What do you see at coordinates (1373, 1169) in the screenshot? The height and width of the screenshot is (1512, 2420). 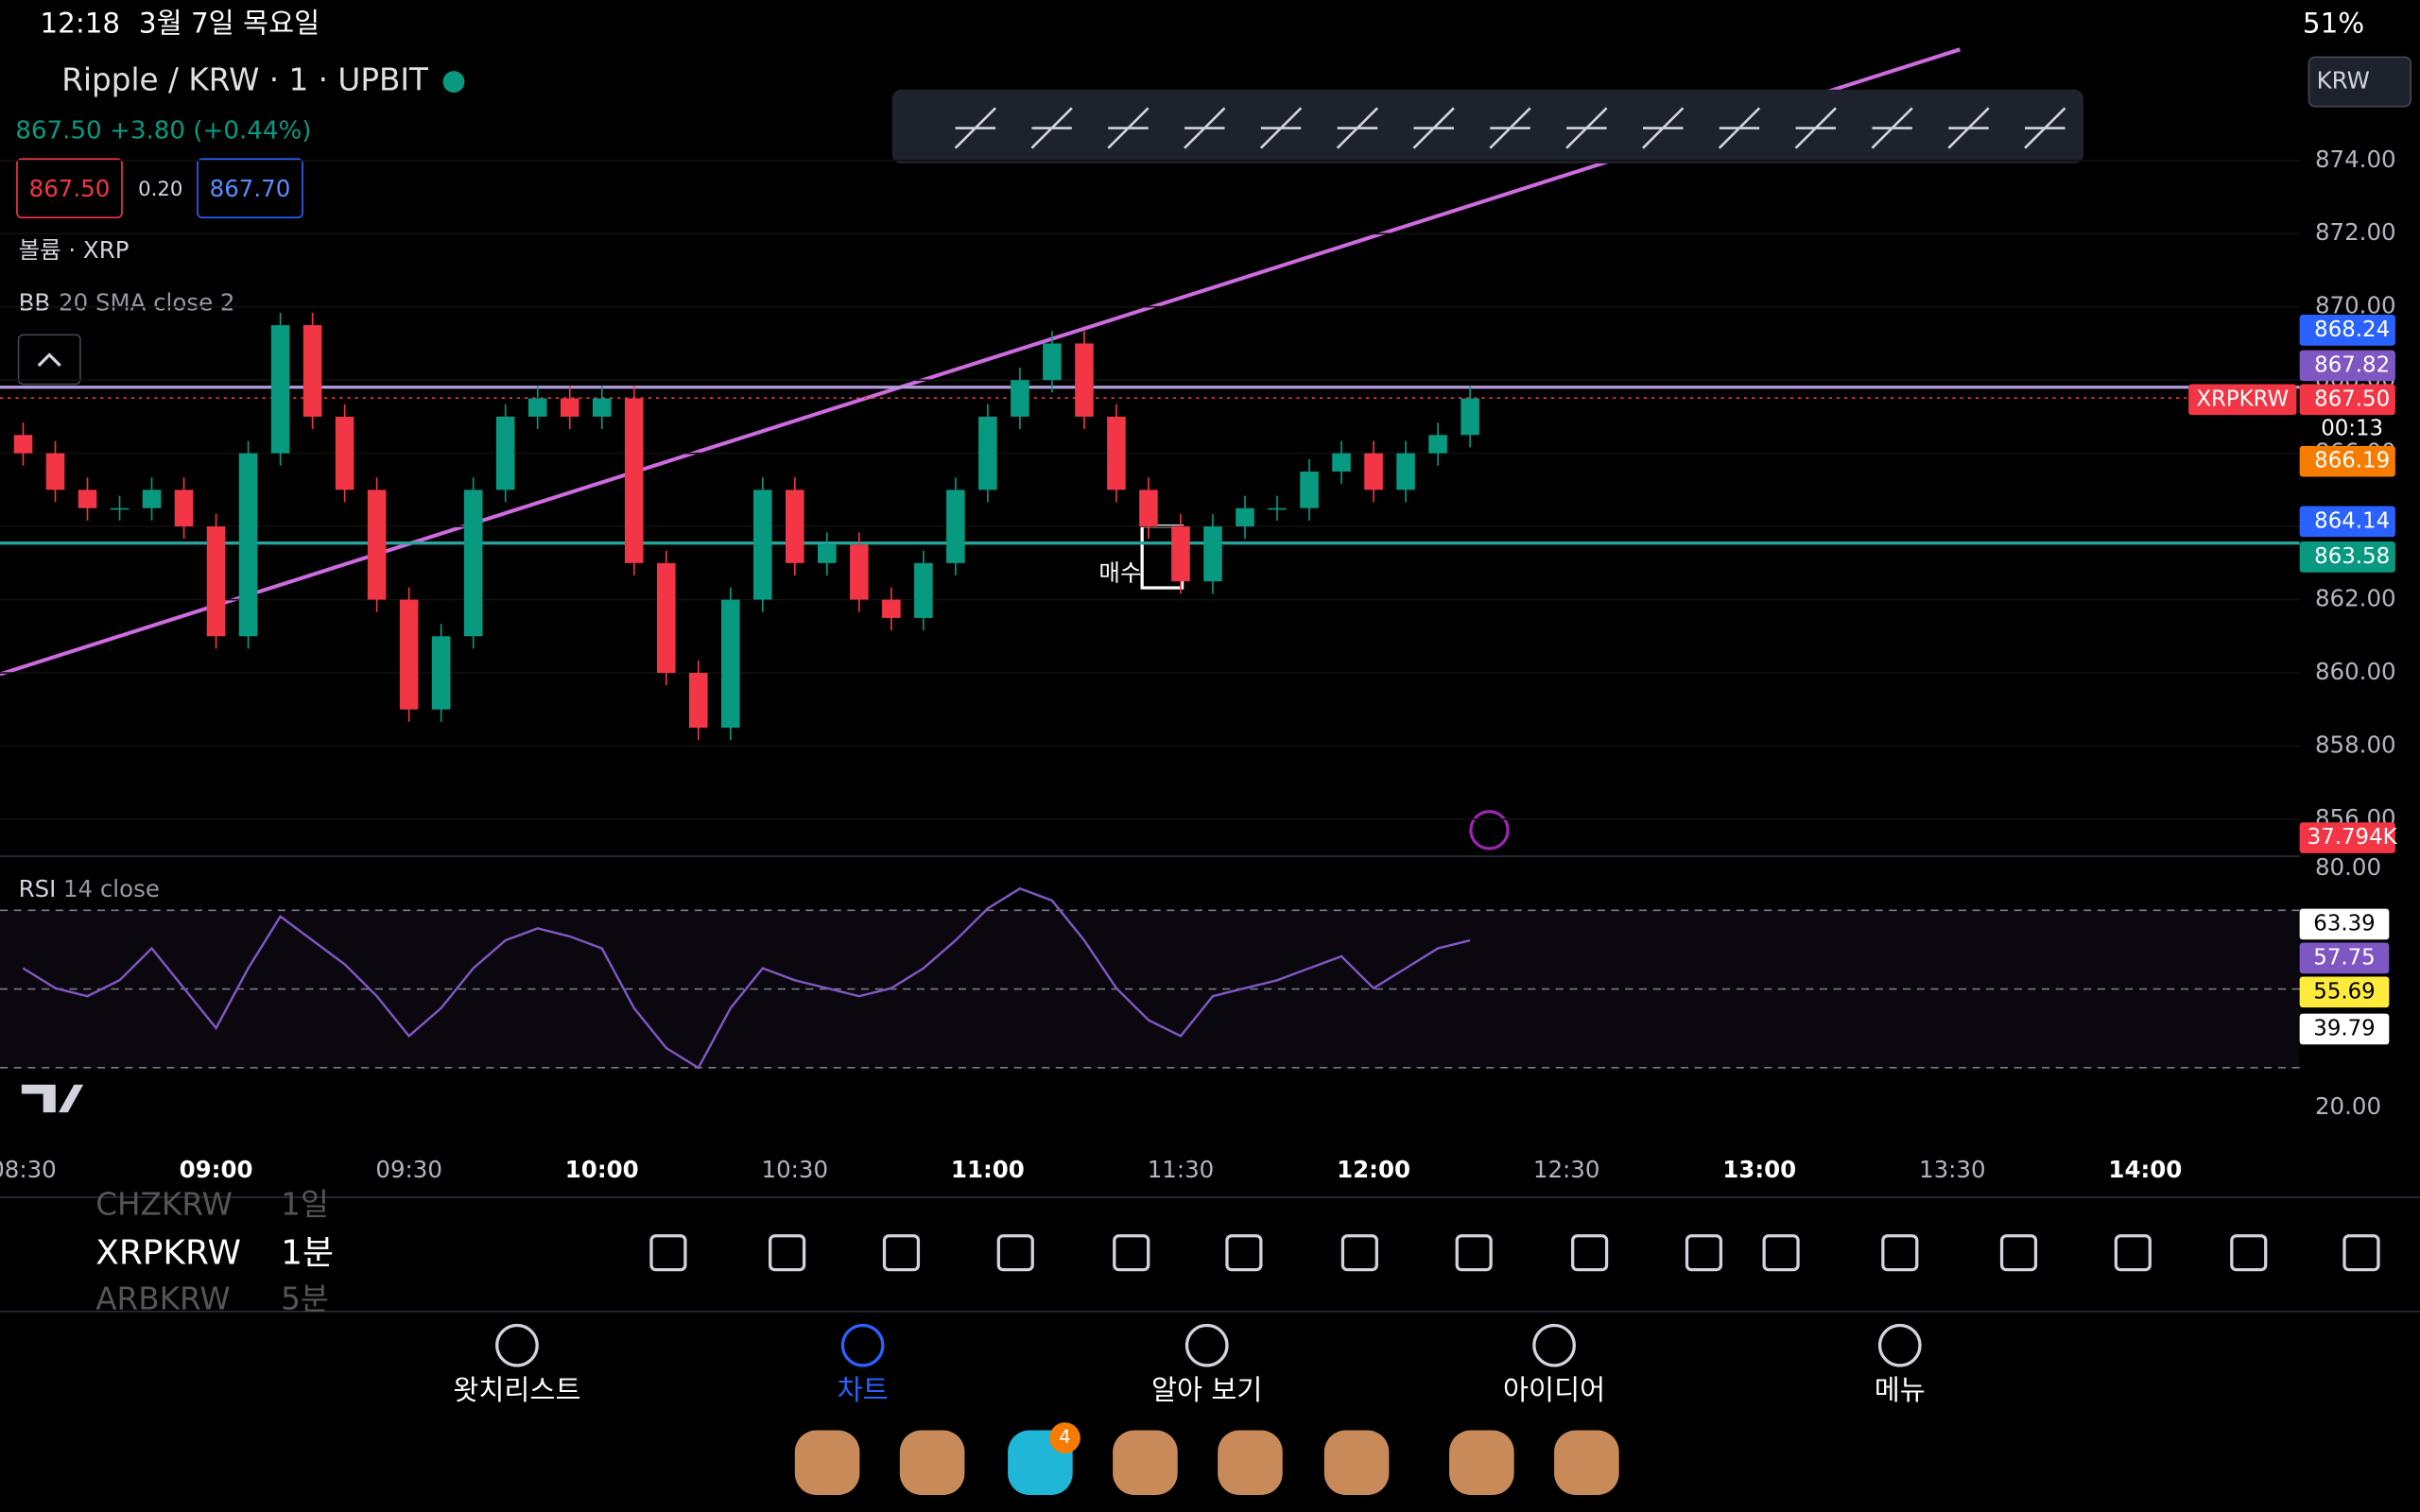 I see `x-tick-label: 12:00` at bounding box center [1373, 1169].